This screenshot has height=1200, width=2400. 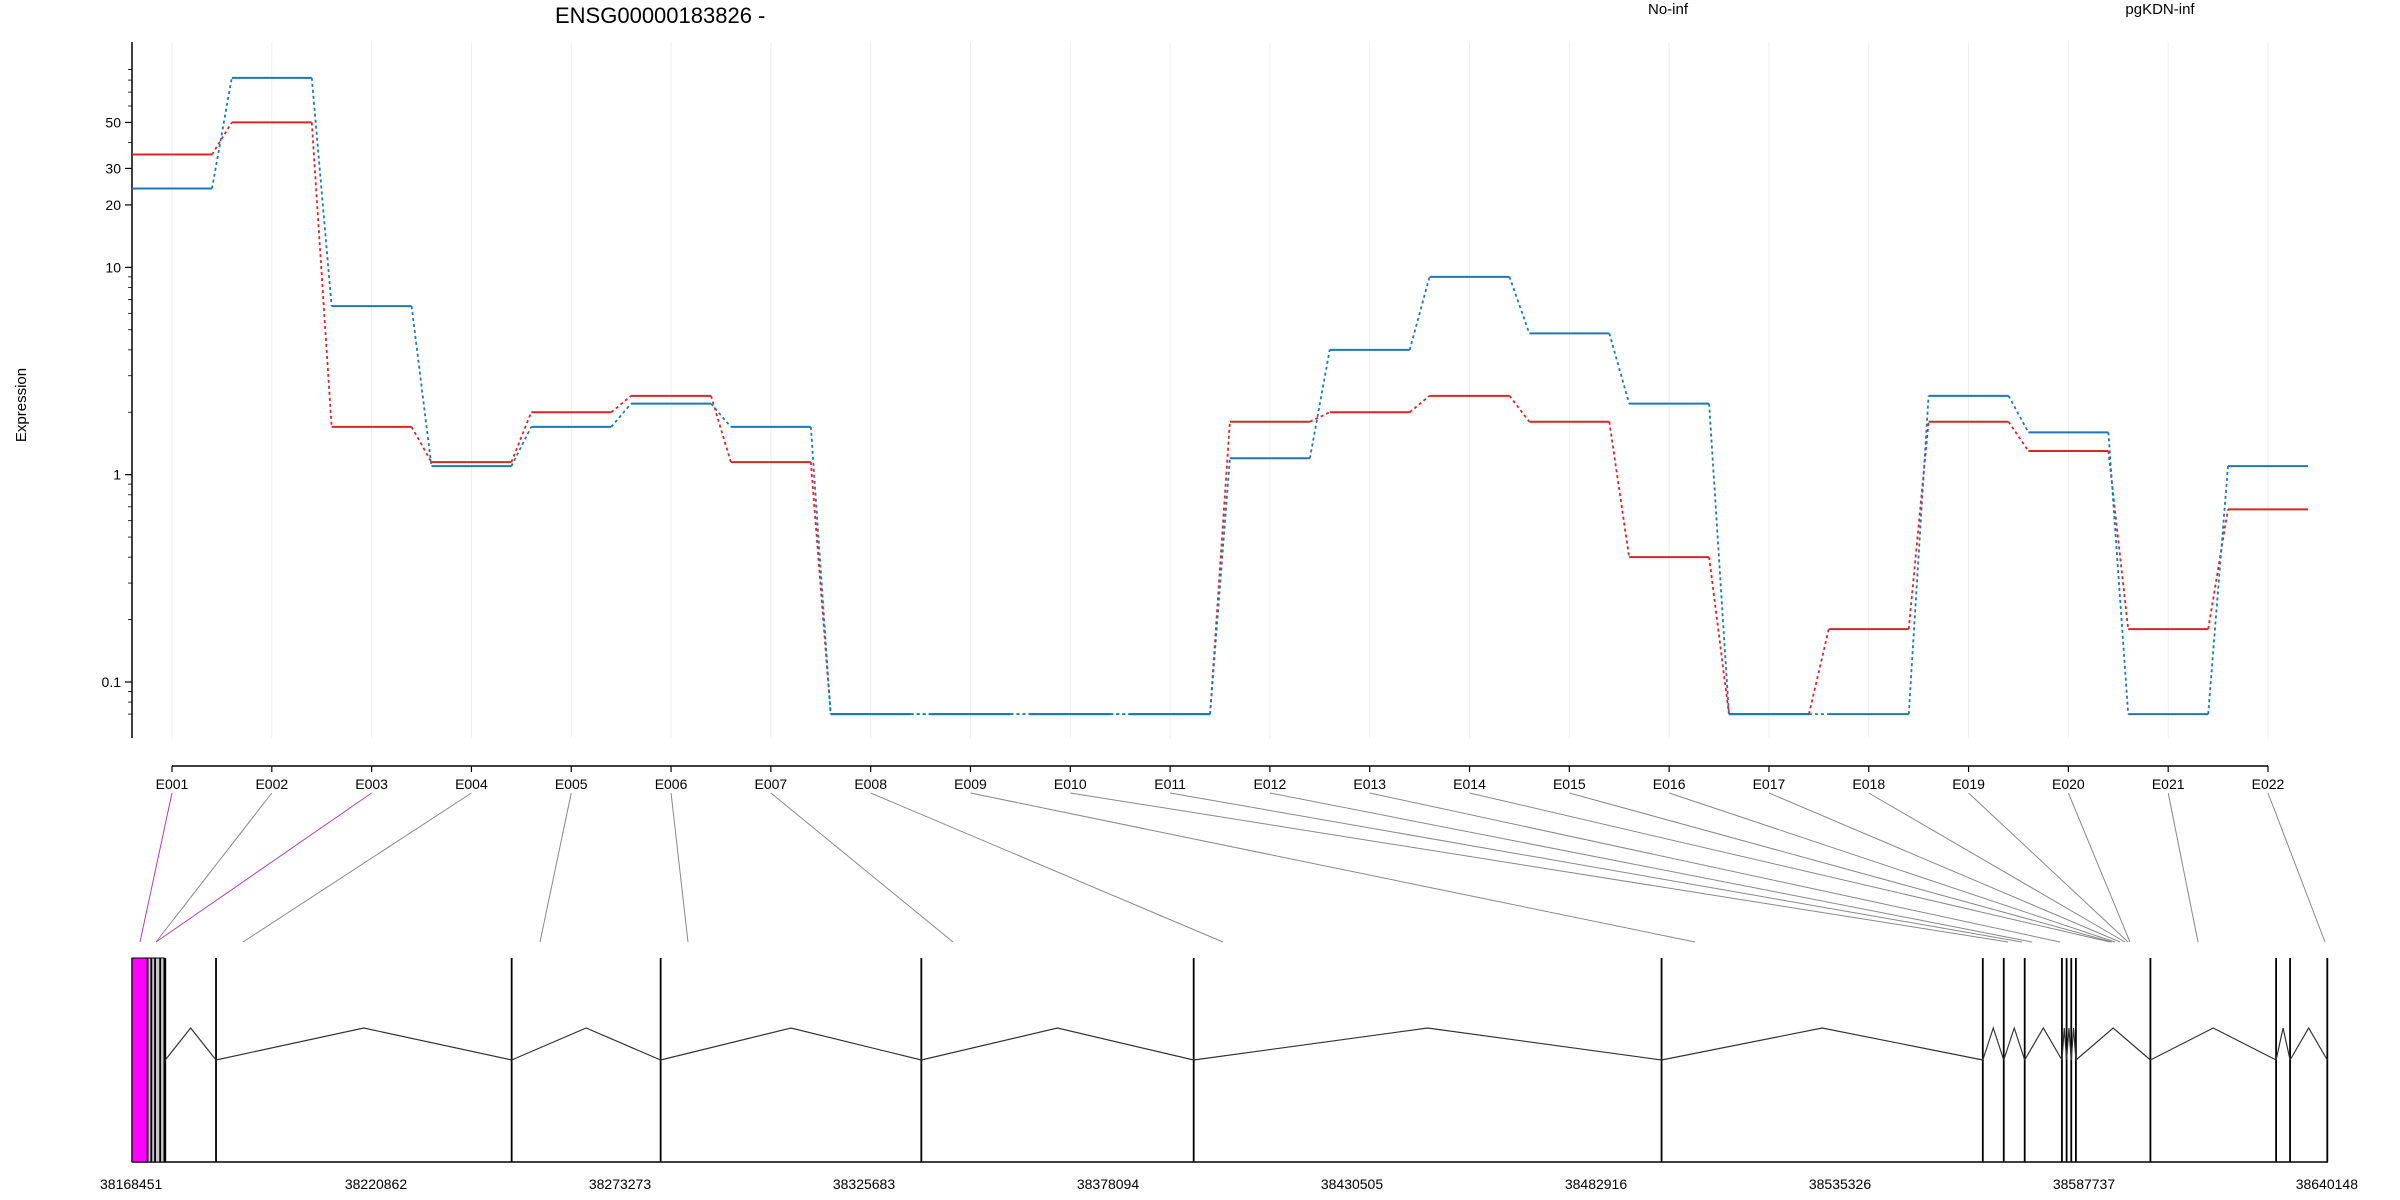 I want to click on x-tick-label: E011, so click(x=1170, y=784).